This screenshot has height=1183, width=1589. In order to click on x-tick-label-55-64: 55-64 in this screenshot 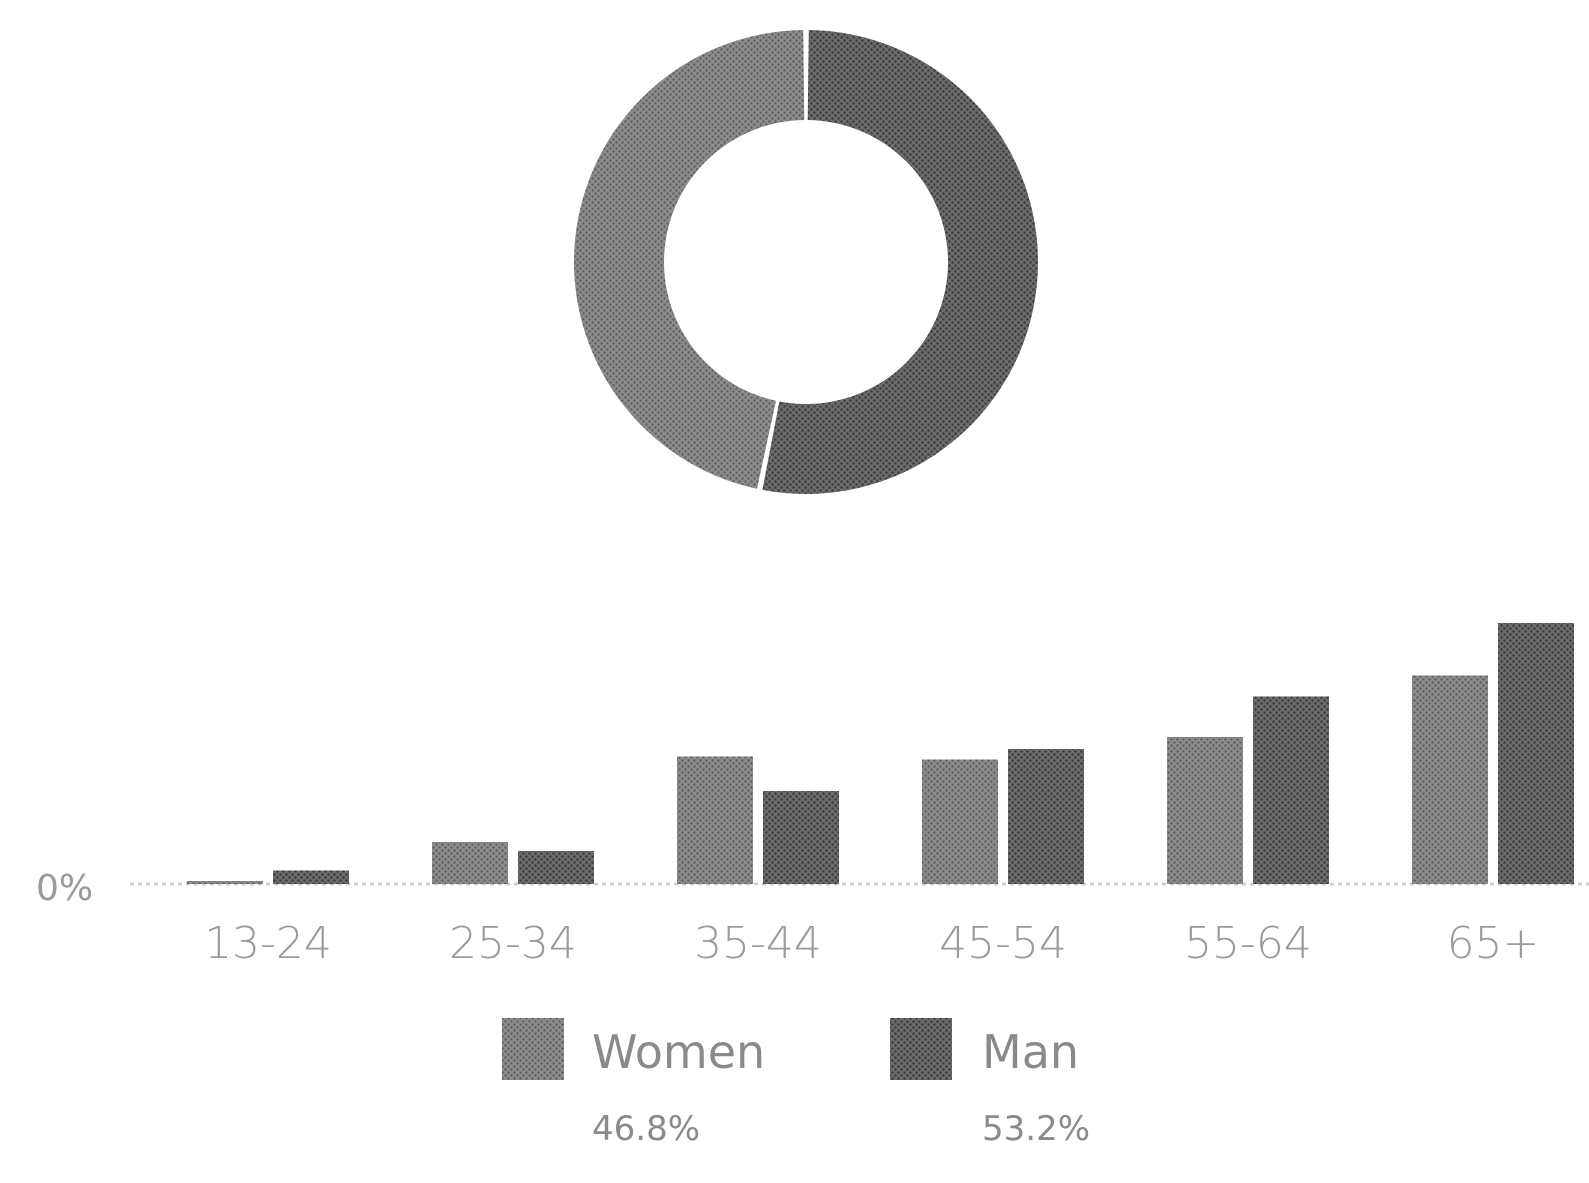, I will do `click(1248, 943)`.